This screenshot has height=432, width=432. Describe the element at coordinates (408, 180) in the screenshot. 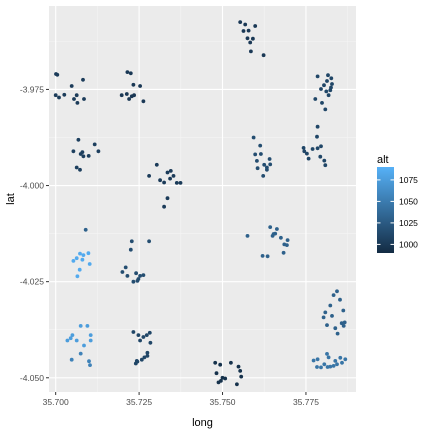

I see `legend-label: 1075` at that location.